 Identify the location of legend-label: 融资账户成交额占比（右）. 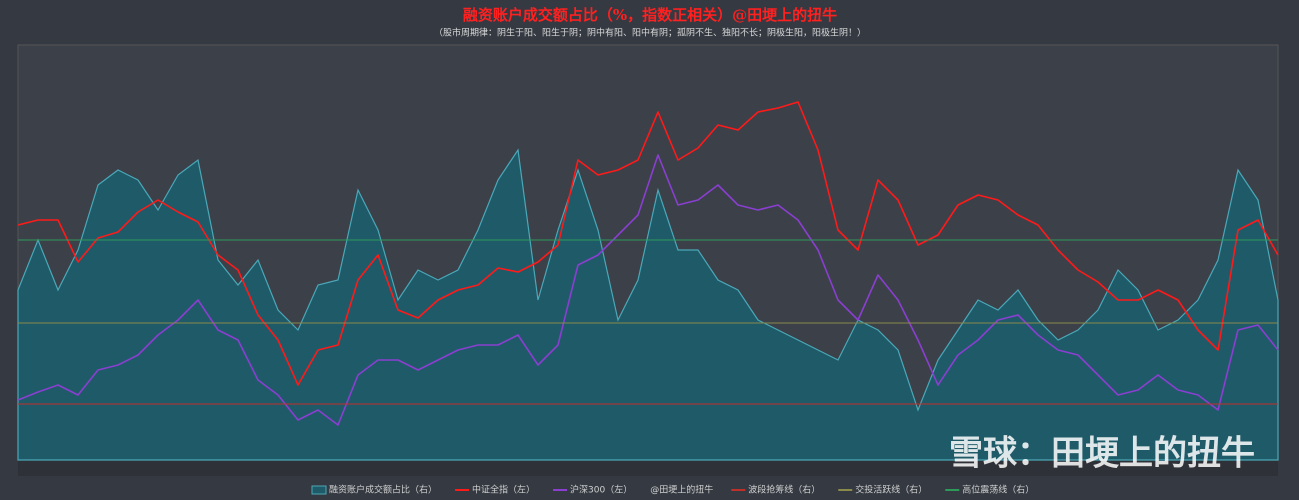
(383, 490).